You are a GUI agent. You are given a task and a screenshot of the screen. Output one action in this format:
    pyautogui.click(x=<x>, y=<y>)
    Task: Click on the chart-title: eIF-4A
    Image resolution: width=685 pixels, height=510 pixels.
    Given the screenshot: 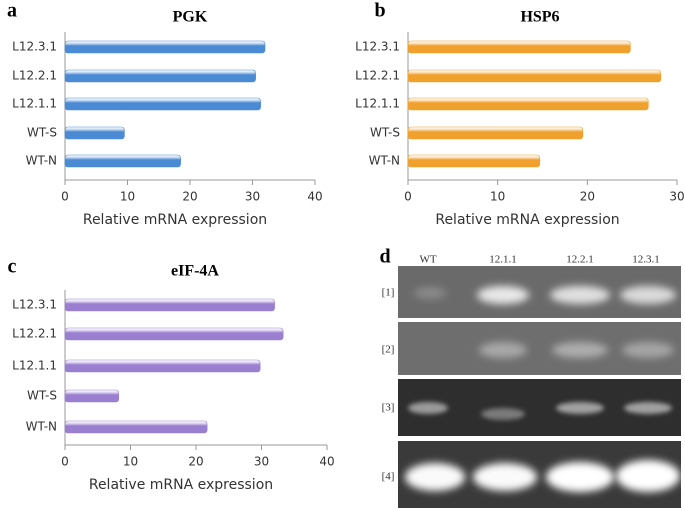 What is the action you would take?
    pyautogui.click(x=195, y=271)
    